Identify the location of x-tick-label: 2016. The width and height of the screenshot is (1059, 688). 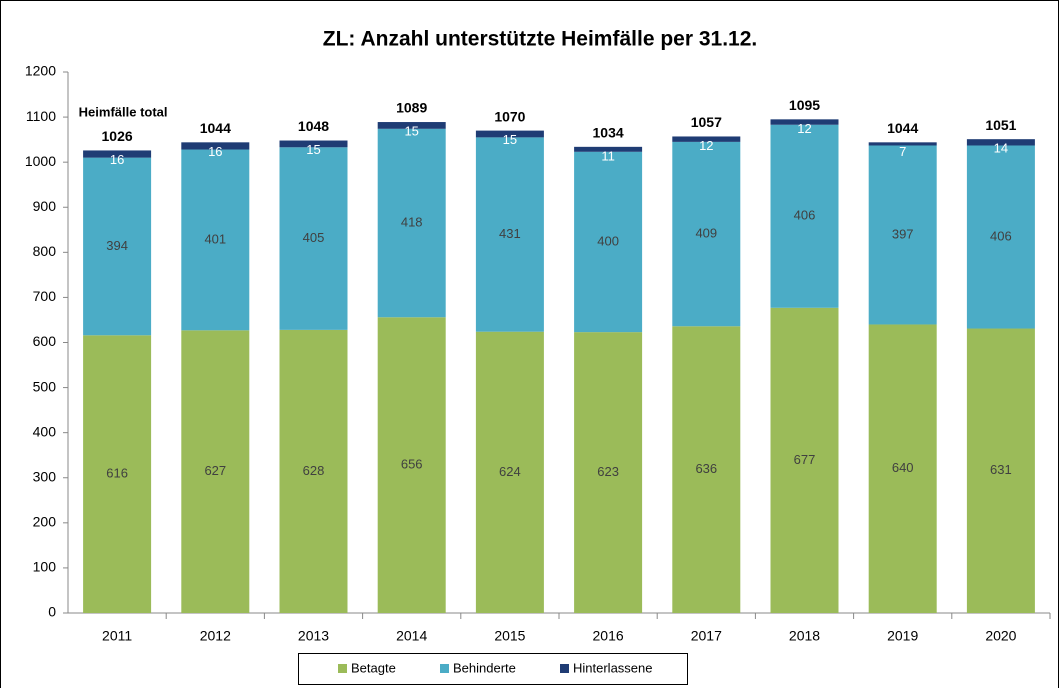
(608, 636).